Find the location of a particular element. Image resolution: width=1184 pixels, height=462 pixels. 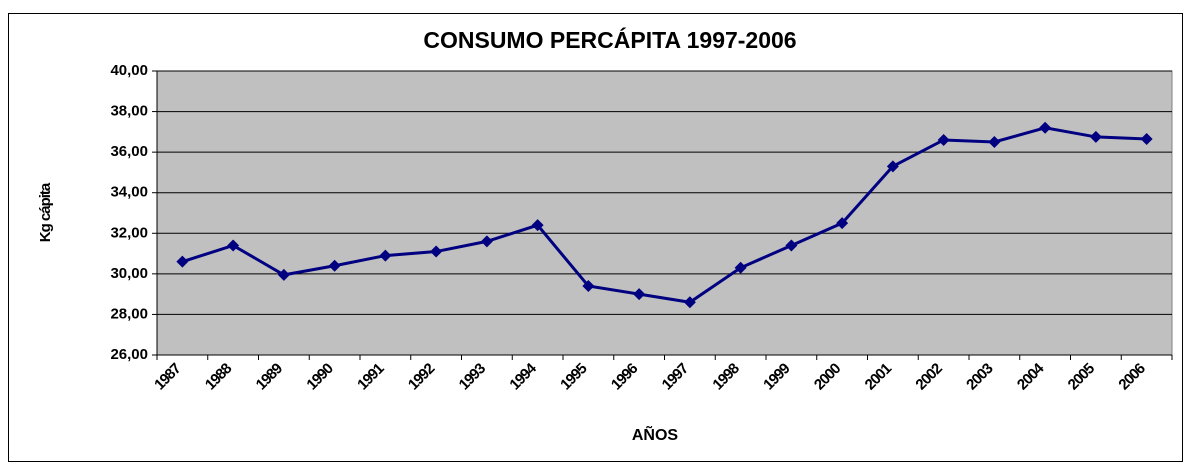

y-tick-label: 32,00 is located at coordinates (129, 232).